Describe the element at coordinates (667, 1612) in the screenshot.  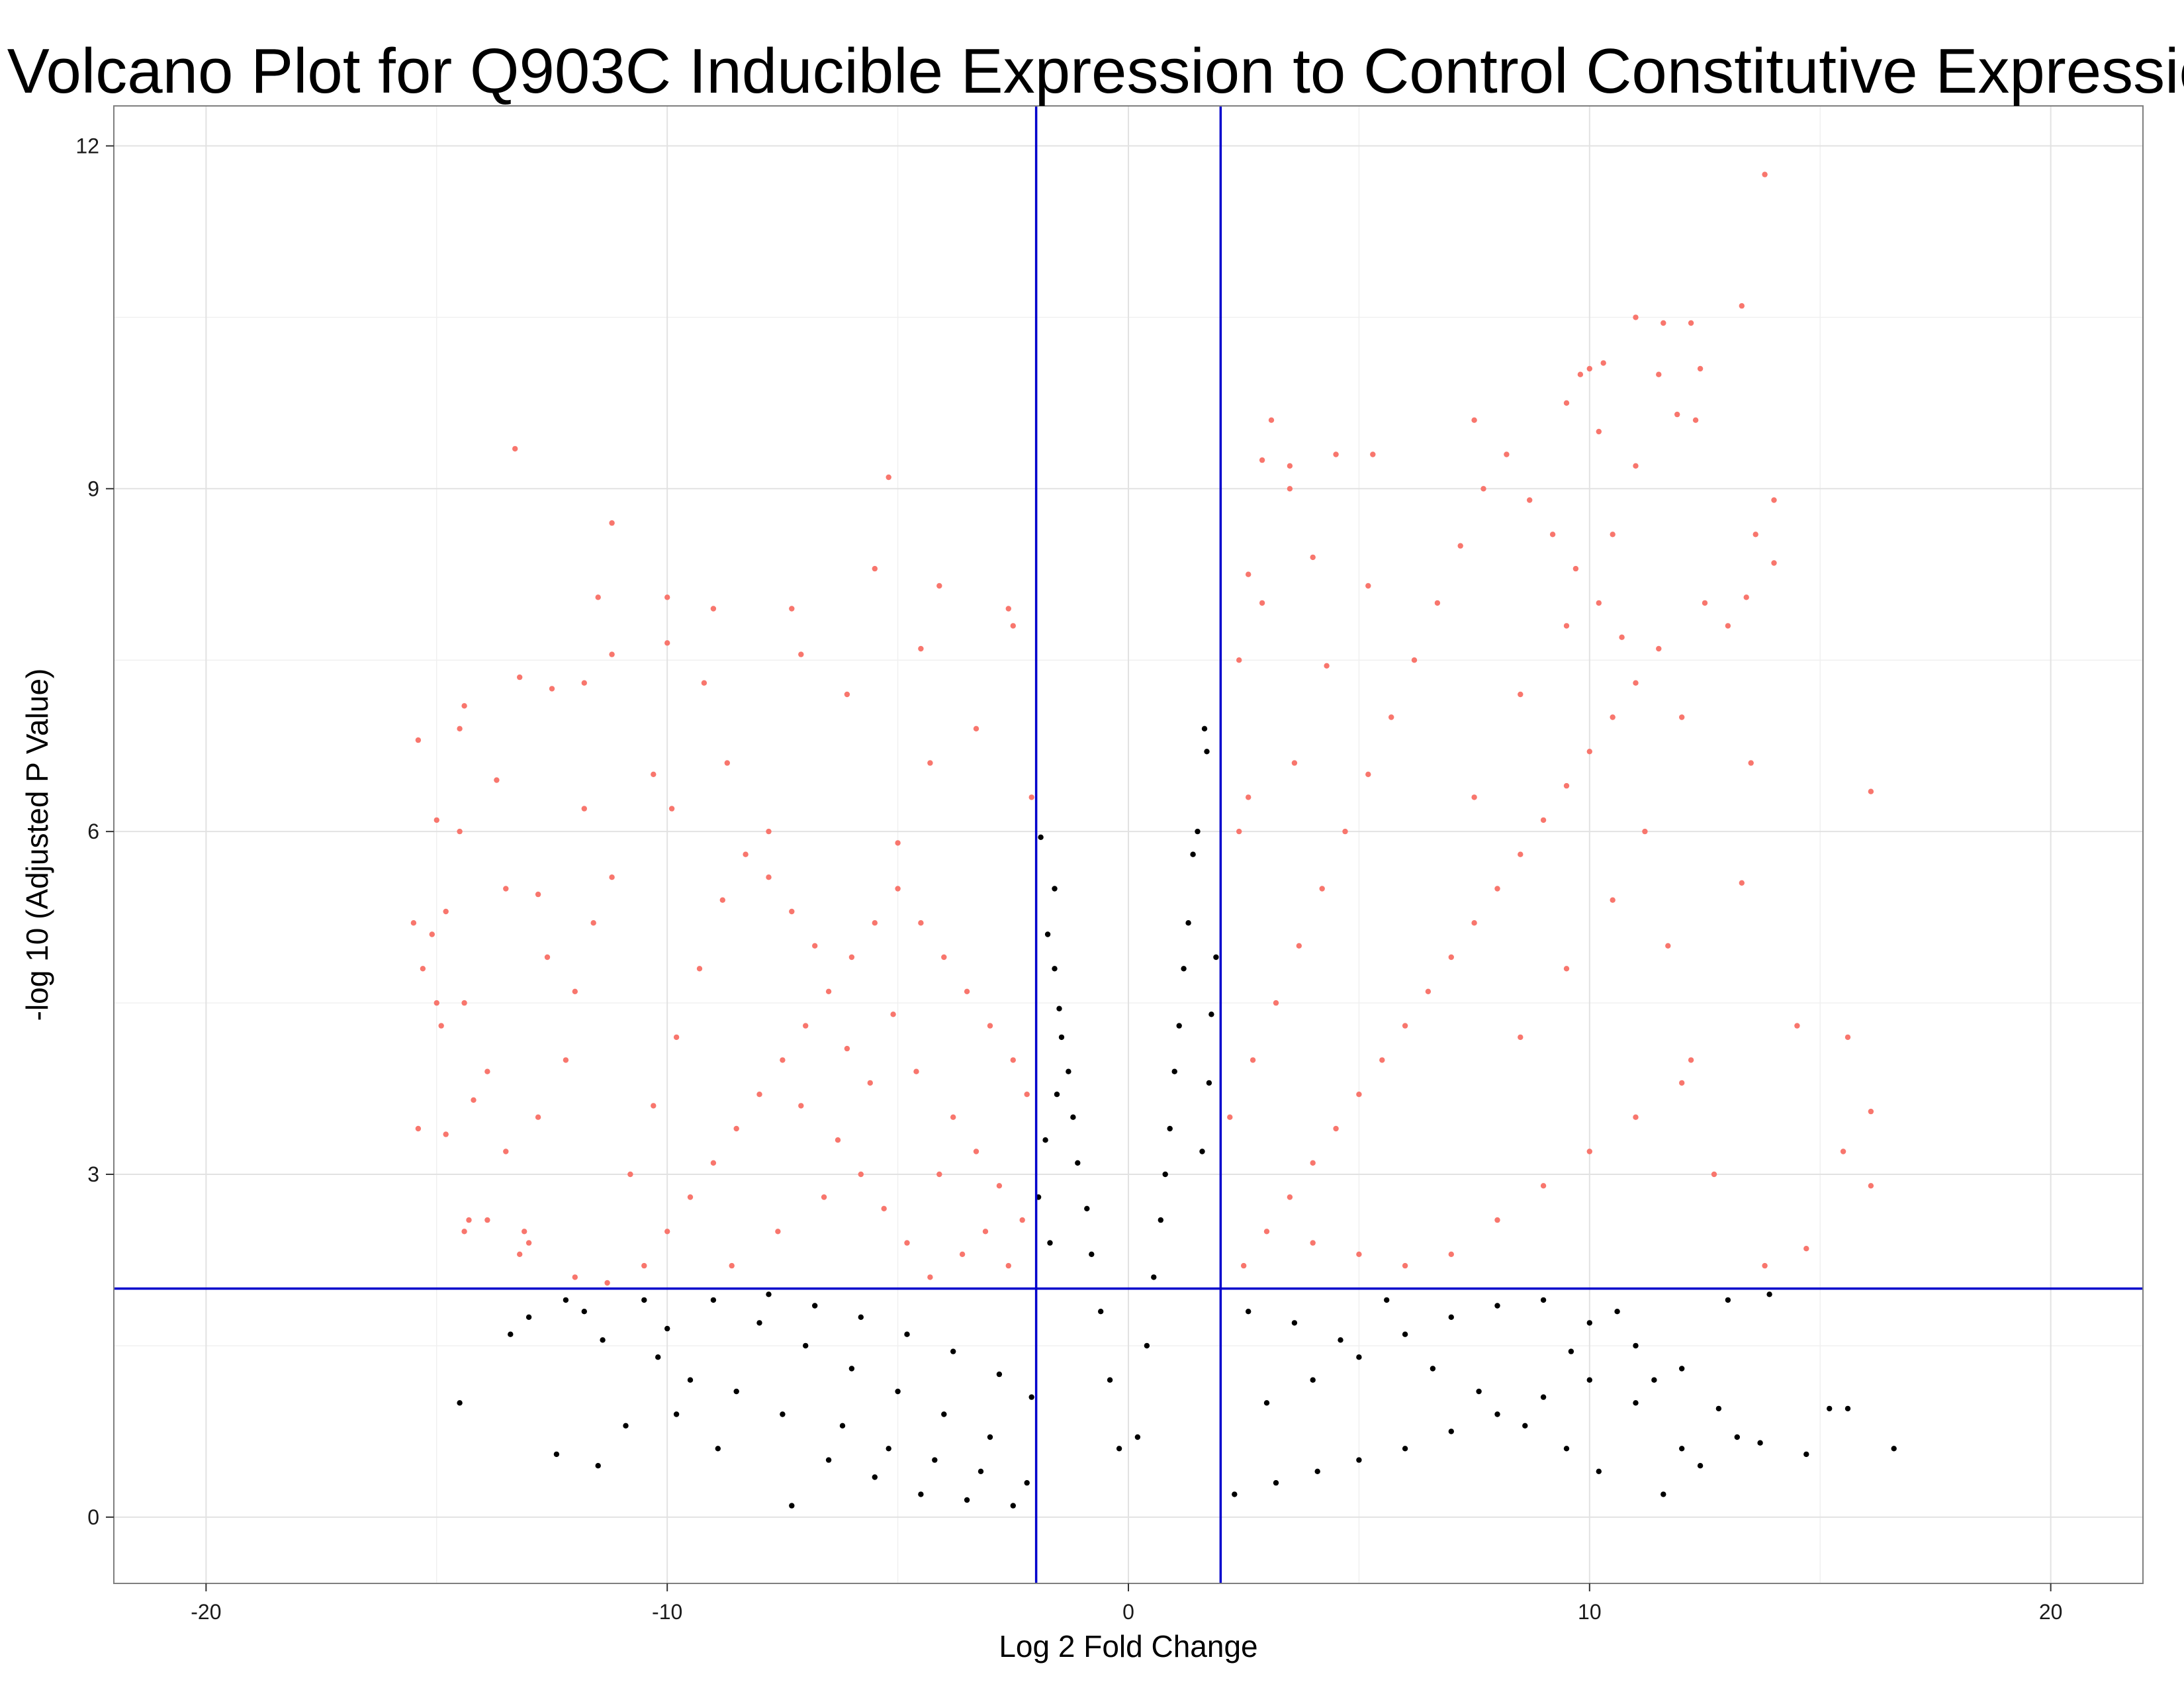
I see `x-tick-label: -10` at that location.